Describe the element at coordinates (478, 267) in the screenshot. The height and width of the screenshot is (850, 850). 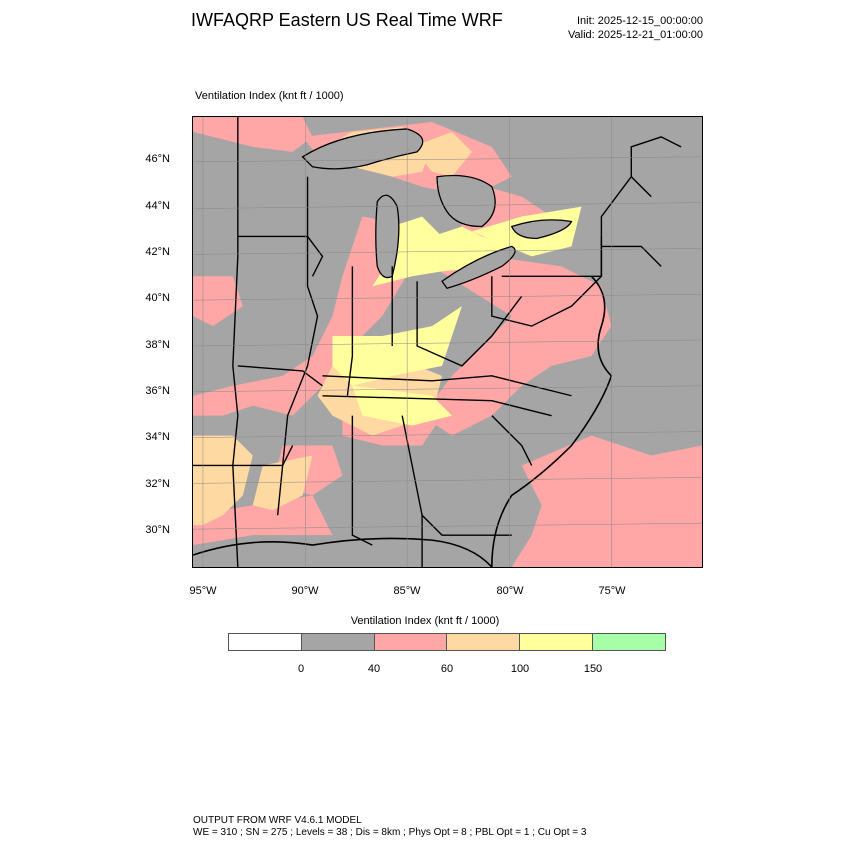
I see `lake-erie` at that location.